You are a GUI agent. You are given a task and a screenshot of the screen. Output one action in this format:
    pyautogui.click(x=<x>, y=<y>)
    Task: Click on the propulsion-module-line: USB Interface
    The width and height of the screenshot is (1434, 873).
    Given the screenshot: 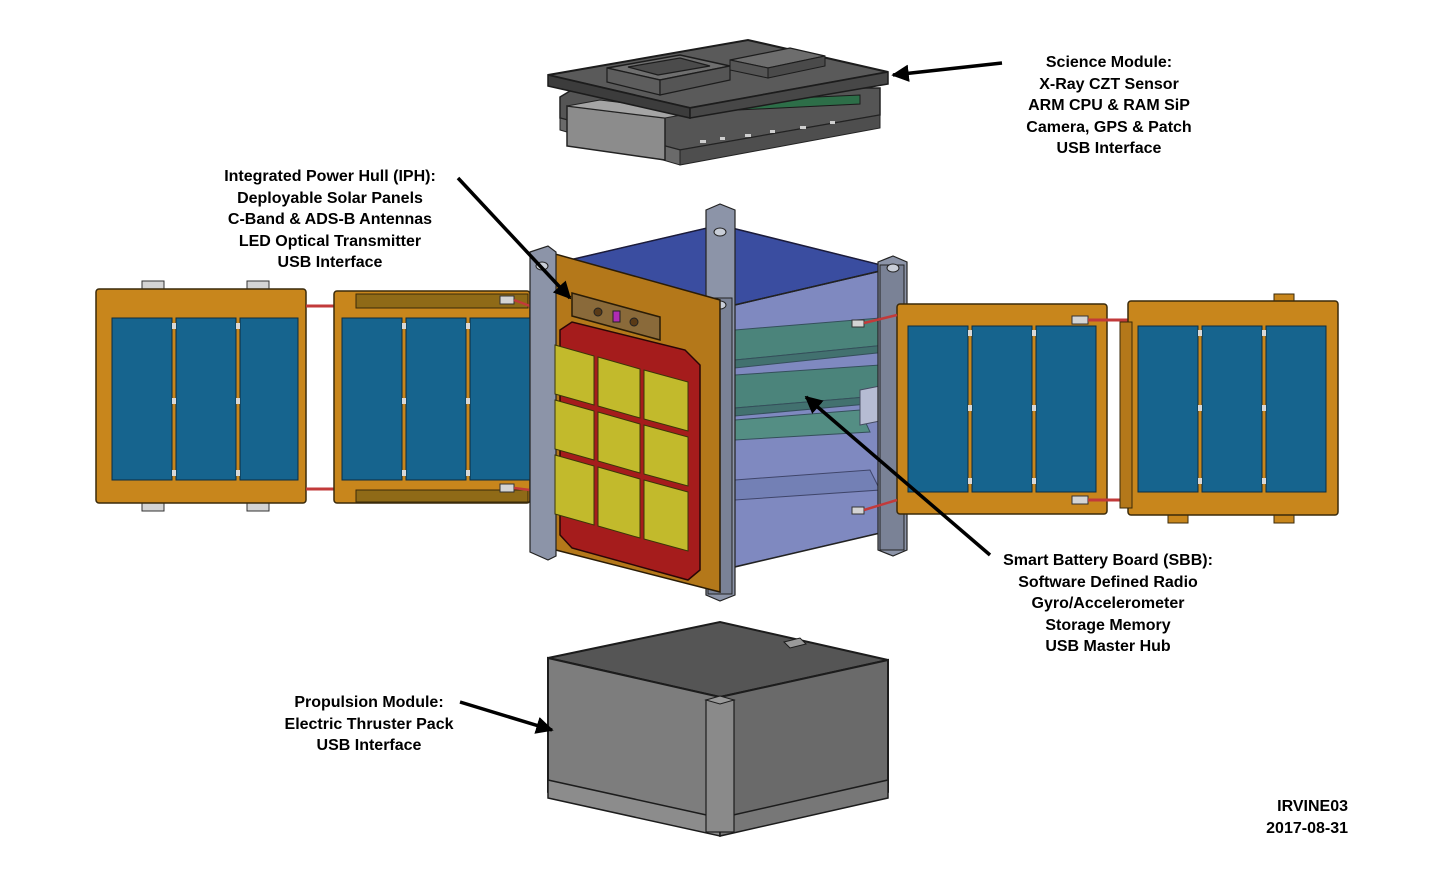 What is the action you would take?
    pyautogui.click(x=369, y=745)
    